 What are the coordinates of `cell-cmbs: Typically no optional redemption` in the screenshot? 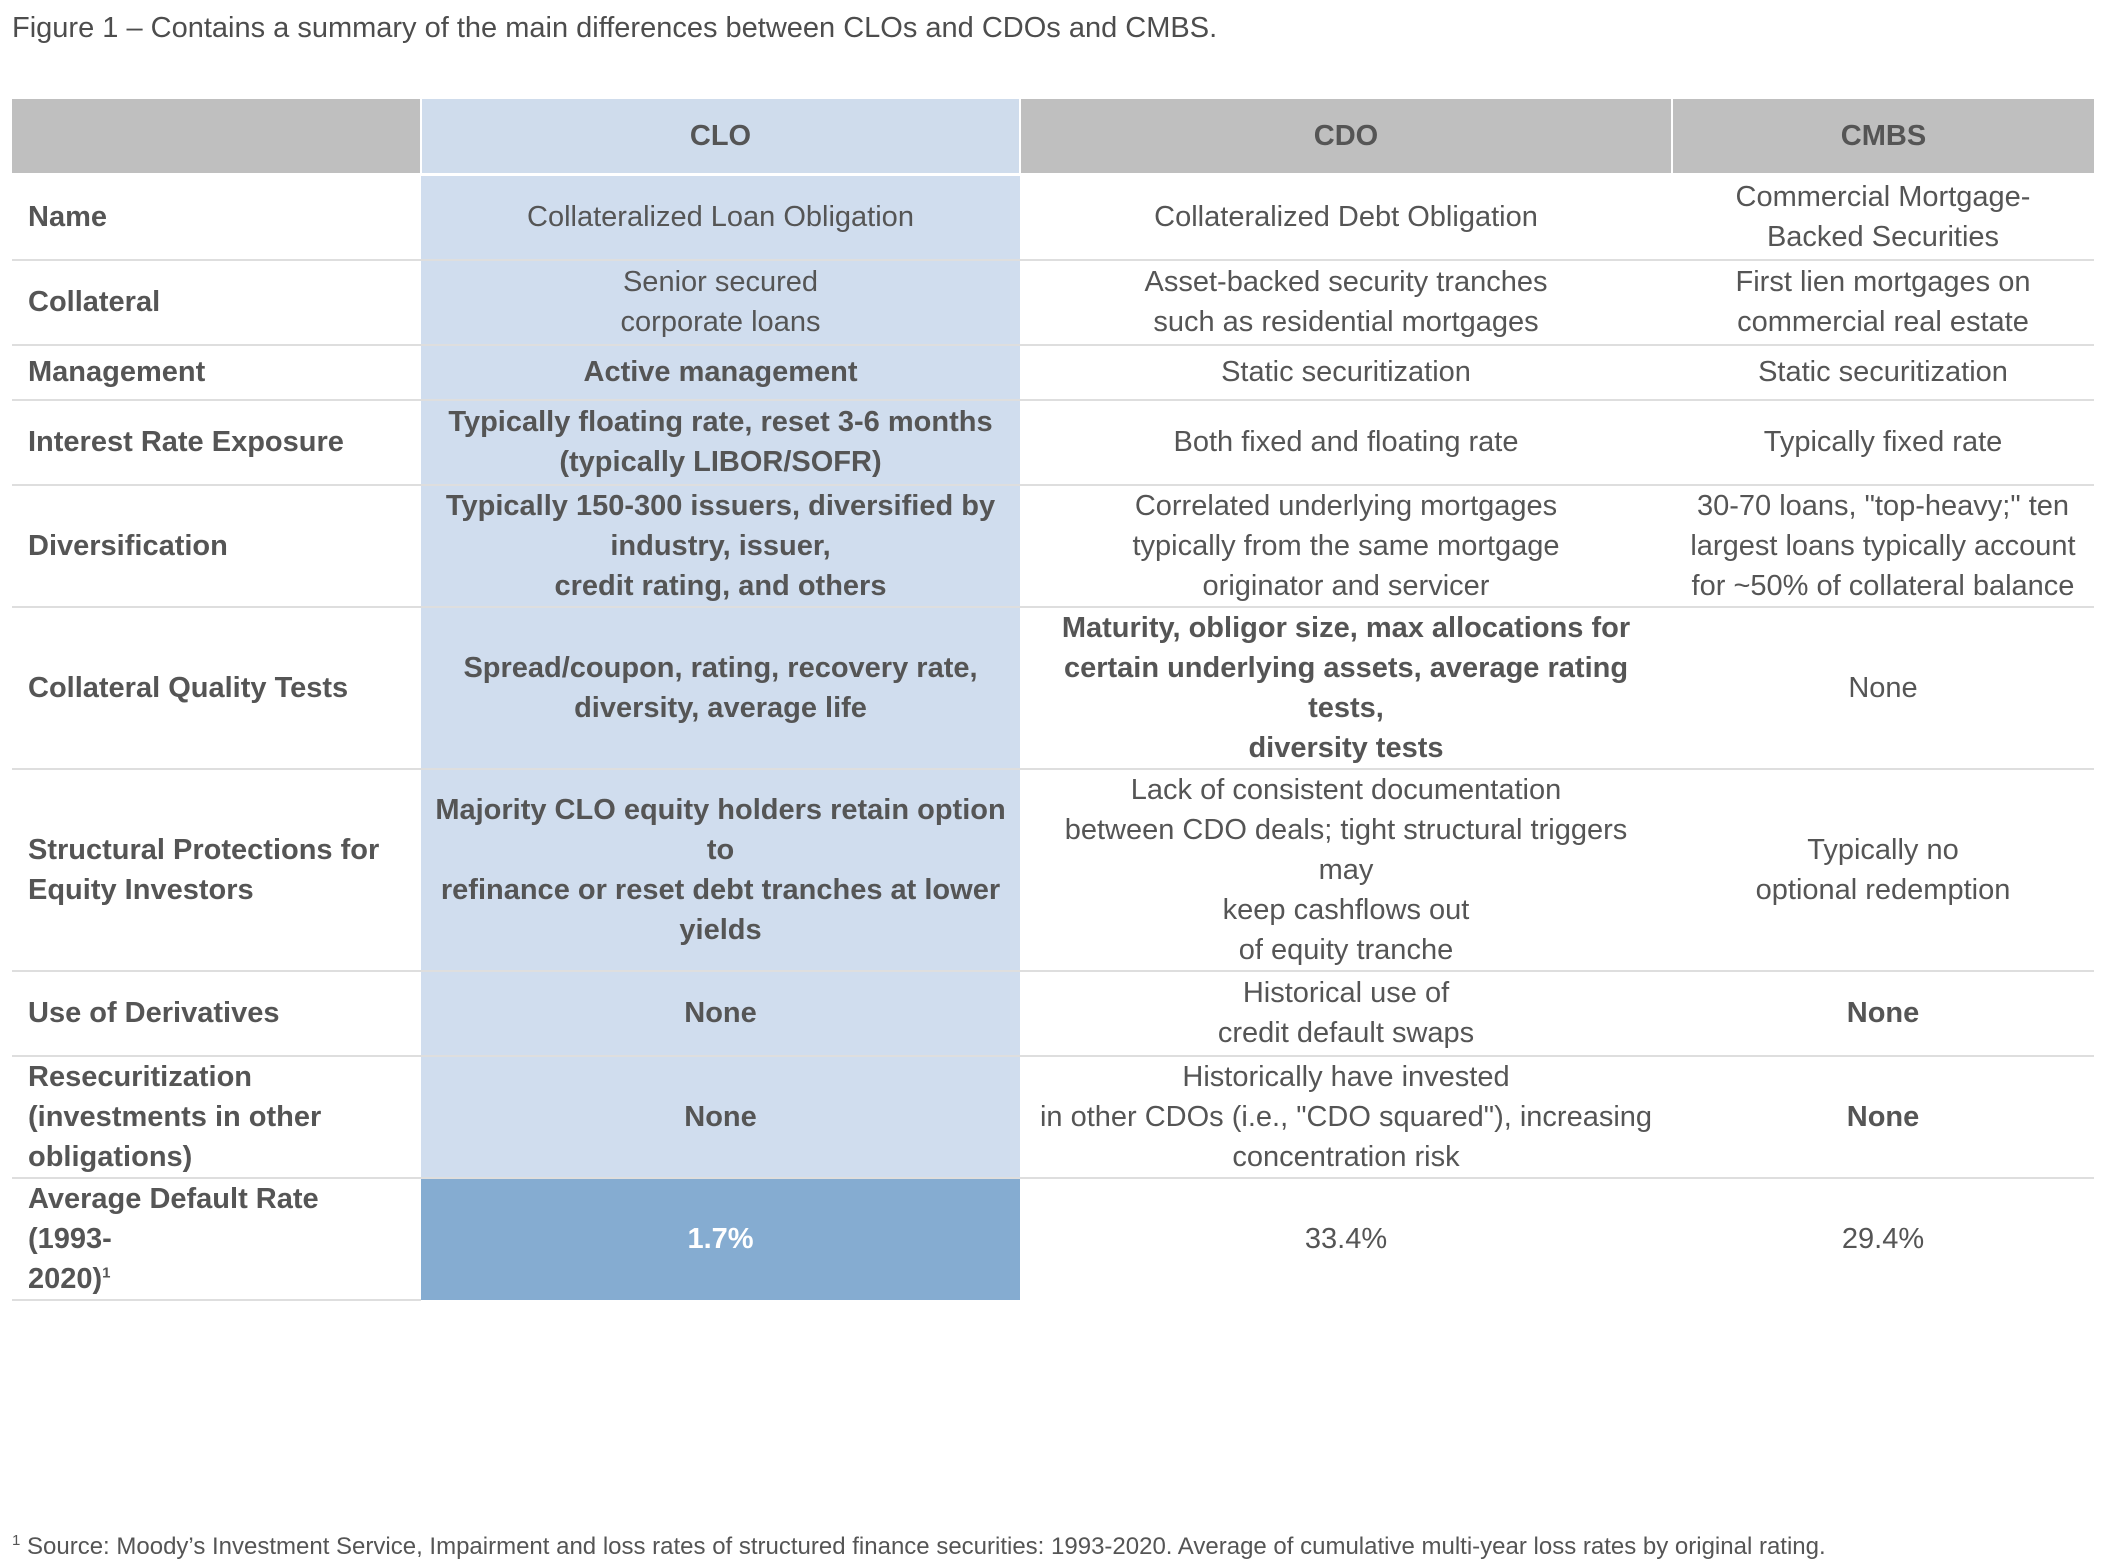 It's located at (1883, 870).